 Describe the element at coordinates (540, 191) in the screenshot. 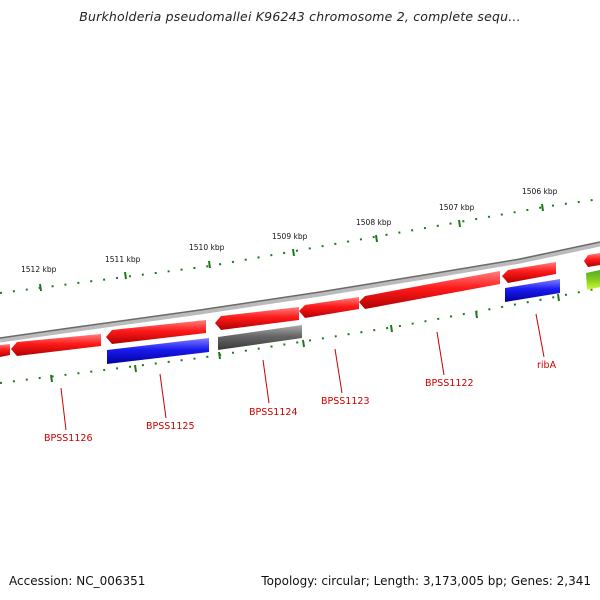

I see `ruler-tick-label: 1506 kbp` at that location.